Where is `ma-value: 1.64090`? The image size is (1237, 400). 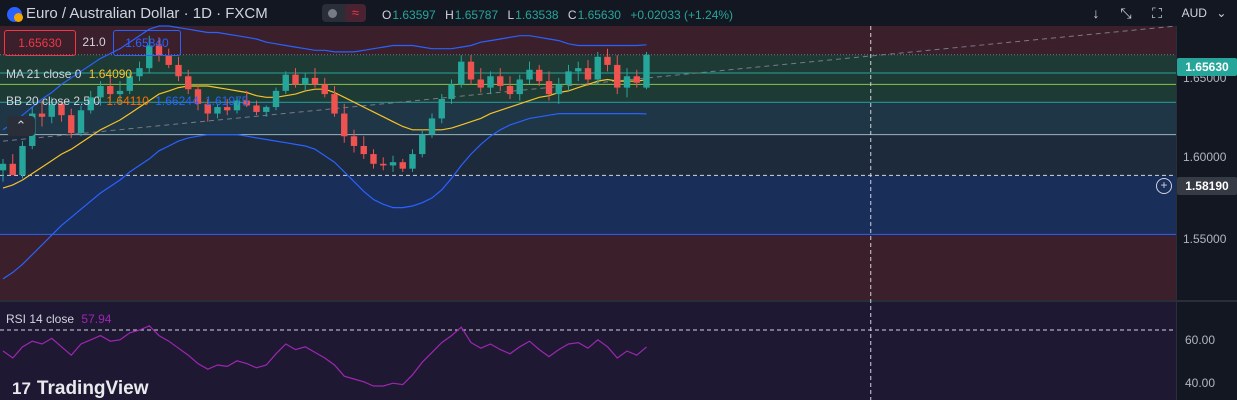
ma-value: 1.64090 is located at coordinates (110, 74).